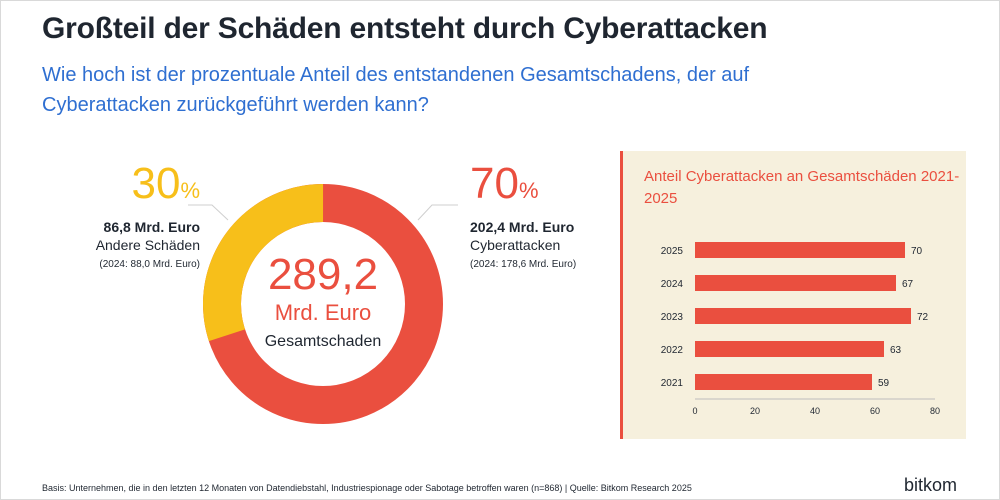  What do you see at coordinates (151, 227) in the screenshot?
I see `segment-andere-schaeden-amount: 86,8 Mrd. Euro` at bounding box center [151, 227].